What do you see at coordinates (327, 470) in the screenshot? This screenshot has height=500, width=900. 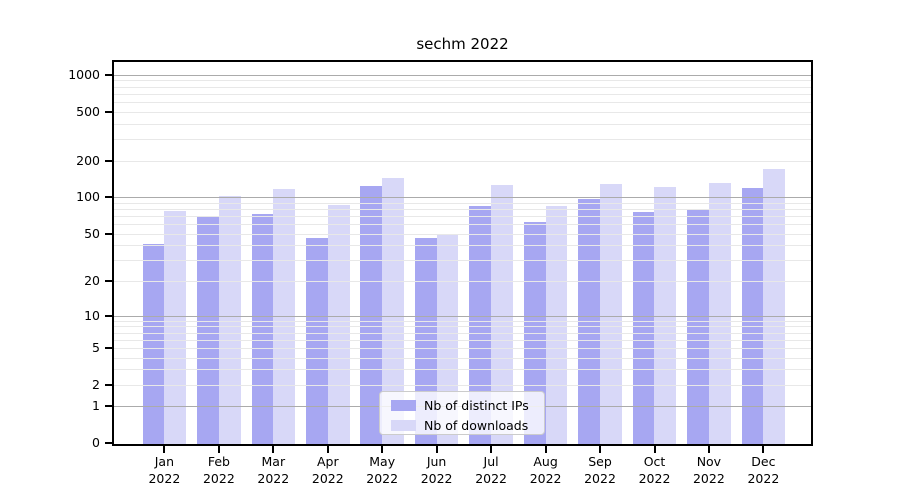 I see `x-tick-label: Apr 2022` at bounding box center [327, 470].